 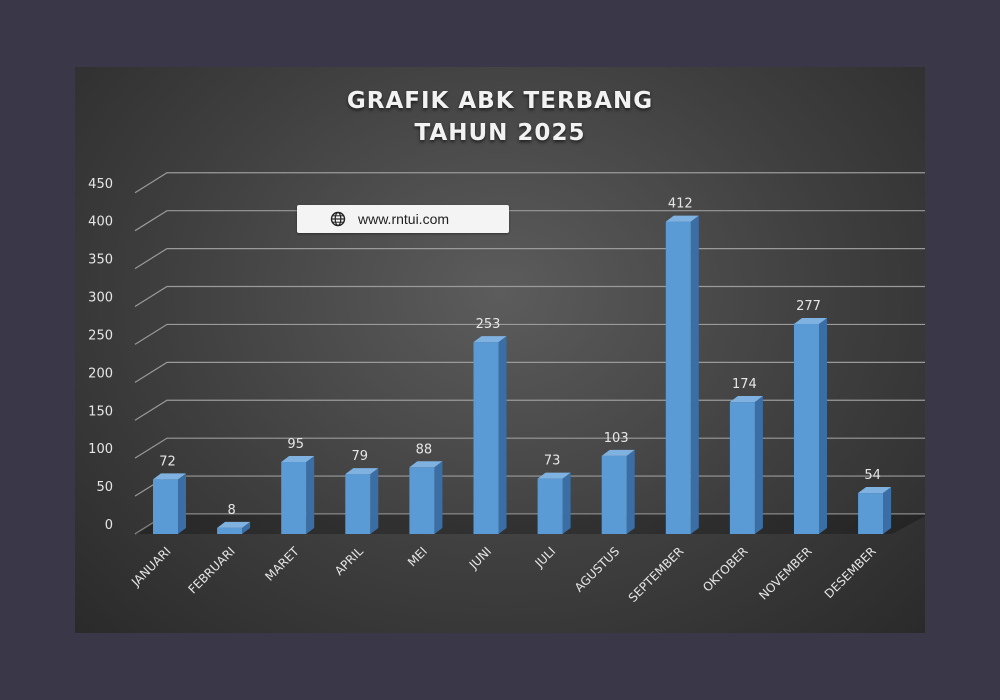 What do you see at coordinates (480, 558) in the screenshot?
I see `x-tick-label: JUNI` at bounding box center [480, 558].